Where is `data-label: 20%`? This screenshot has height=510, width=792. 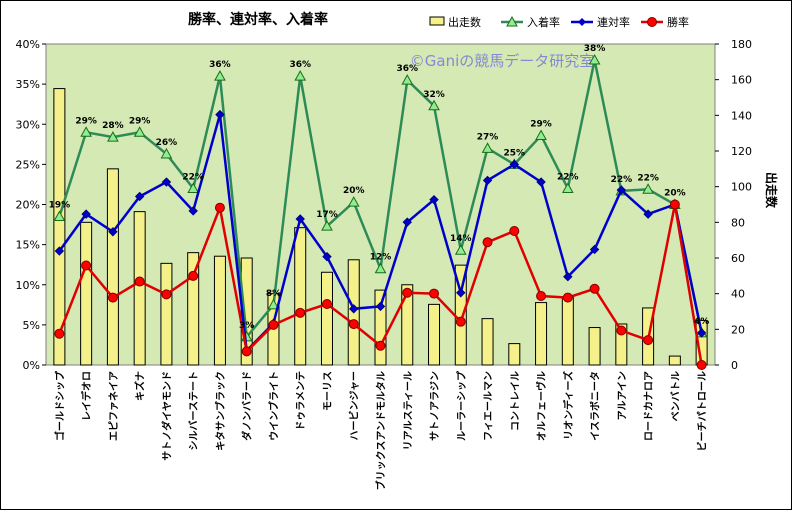 data-label: 20% is located at coordinates (675, 194).